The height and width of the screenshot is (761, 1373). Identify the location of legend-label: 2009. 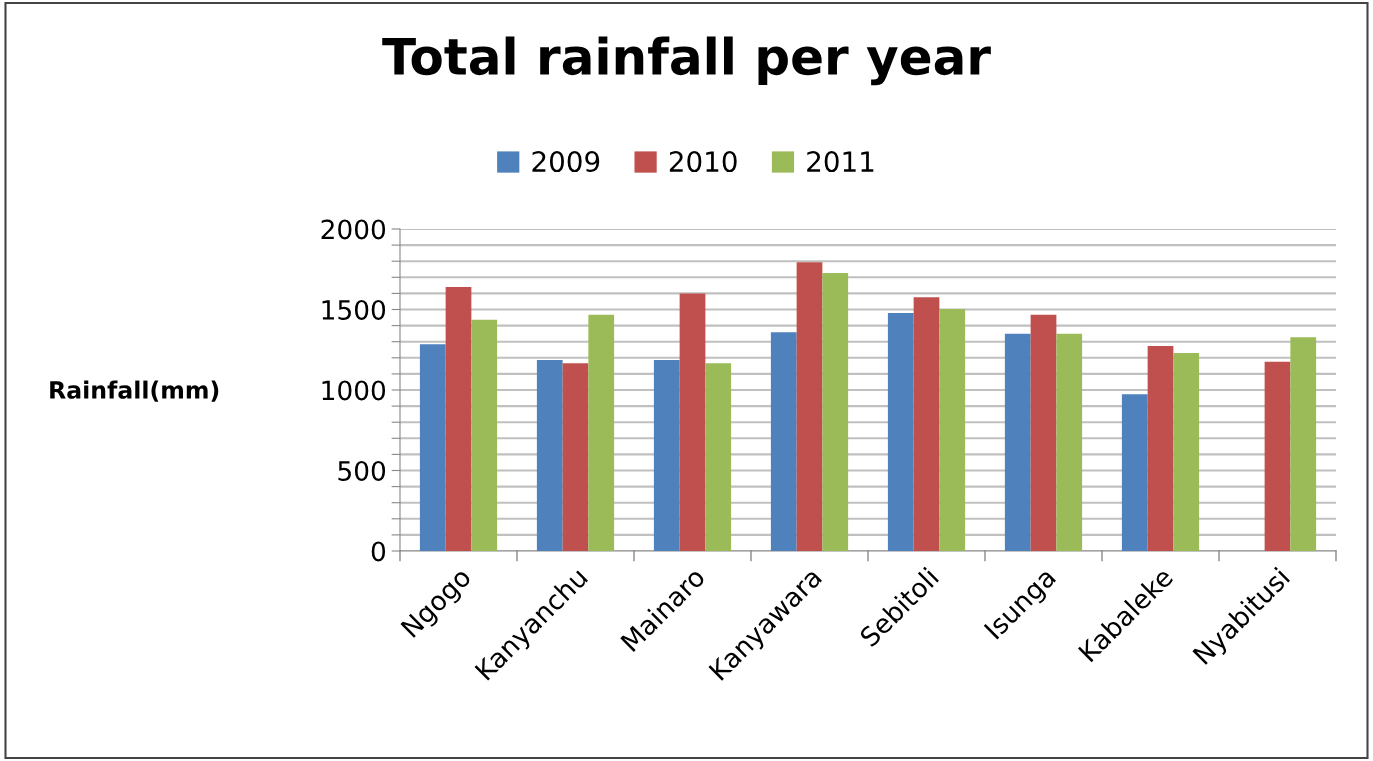
(566, 162).